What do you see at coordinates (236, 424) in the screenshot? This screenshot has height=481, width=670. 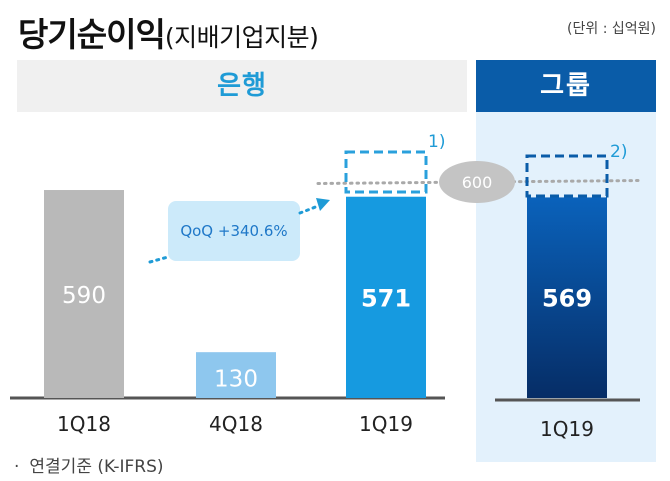 I see `tick-label-4q18: 4Q18` at bounding box center [236, 424].